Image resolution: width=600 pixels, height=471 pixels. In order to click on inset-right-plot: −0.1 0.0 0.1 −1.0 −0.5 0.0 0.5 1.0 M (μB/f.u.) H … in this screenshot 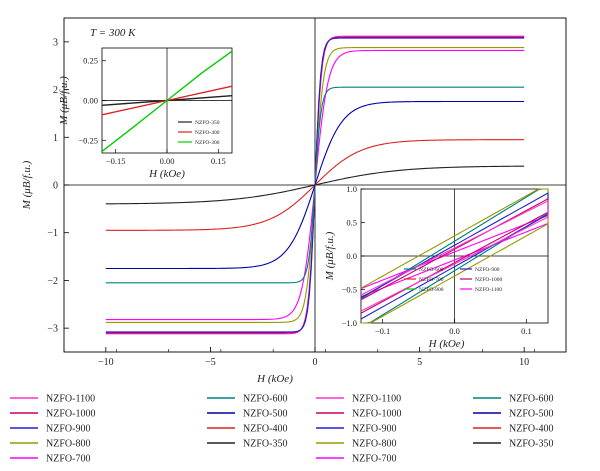, I will do `click(436, 267)`.